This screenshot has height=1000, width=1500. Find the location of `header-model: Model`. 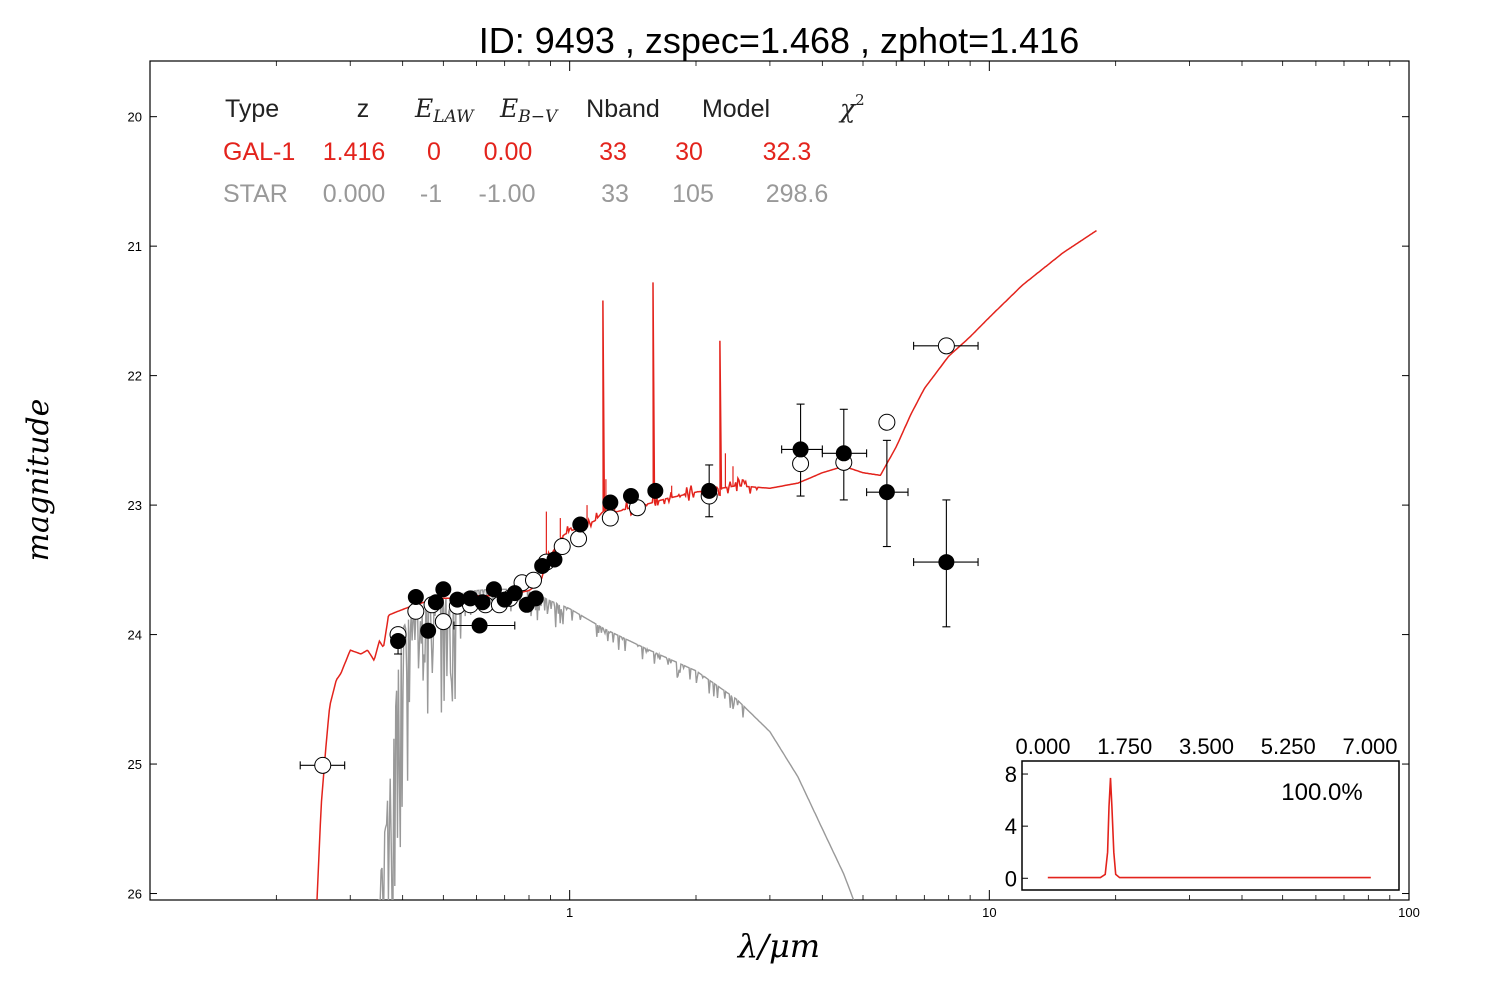

header-model: Model is located at coordinates (736, 109).